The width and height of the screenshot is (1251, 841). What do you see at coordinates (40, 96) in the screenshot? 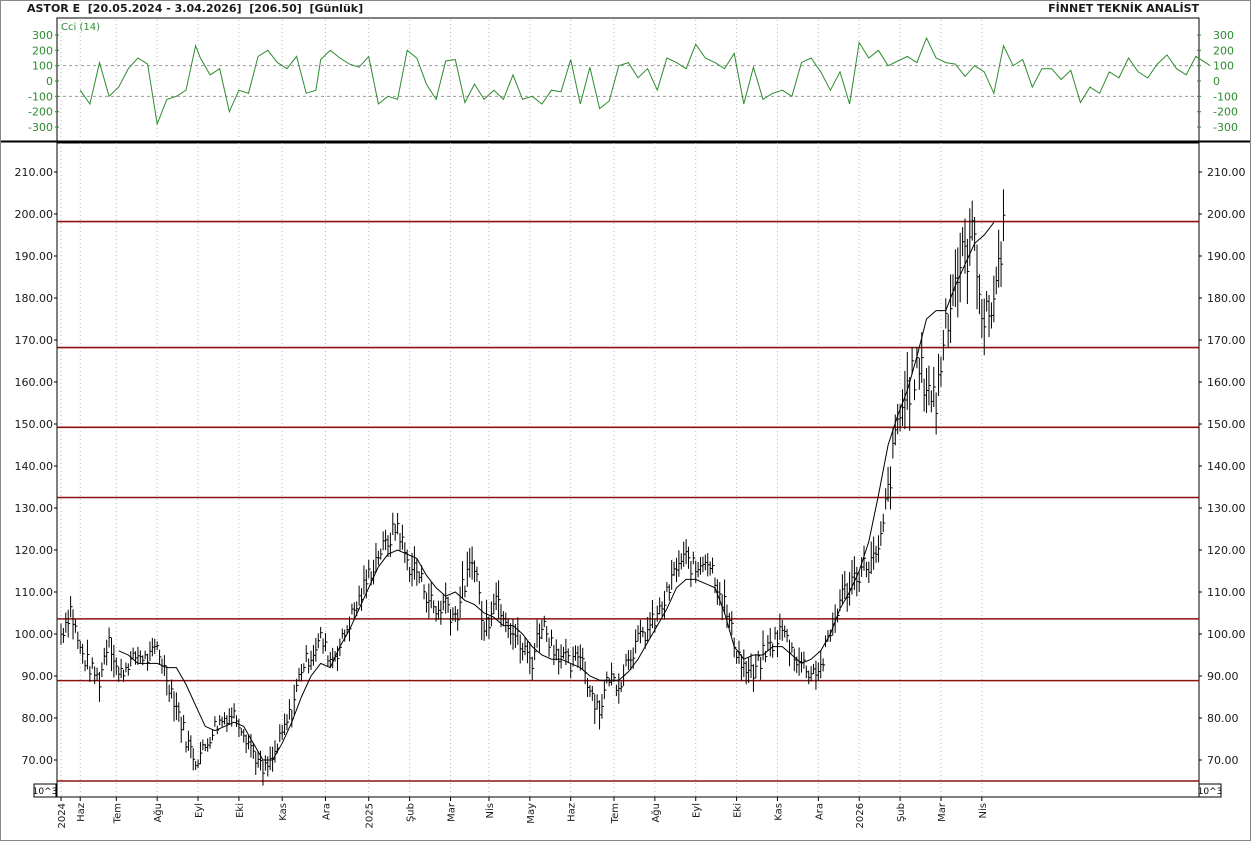
I see `cci-tick-label-left: -100` at bounding box center [40, 96].